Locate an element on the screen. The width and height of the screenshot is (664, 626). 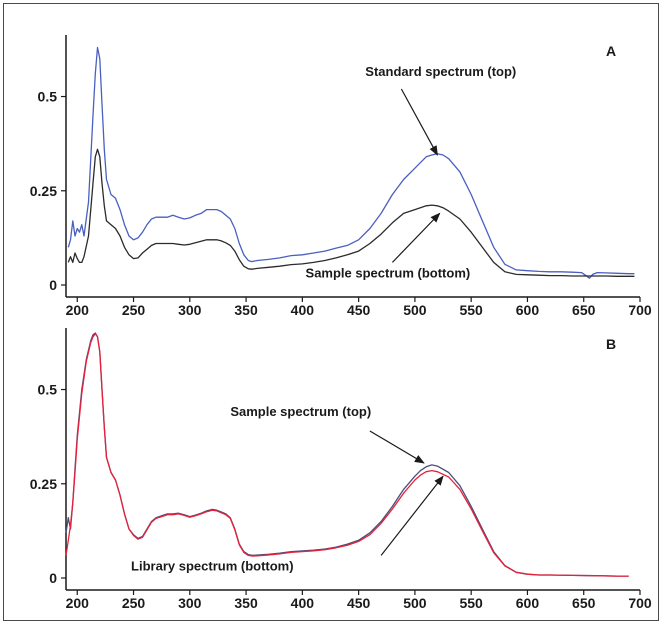
annotation-label: Library spectrum (bottom) is located at coordinates (212, 565).